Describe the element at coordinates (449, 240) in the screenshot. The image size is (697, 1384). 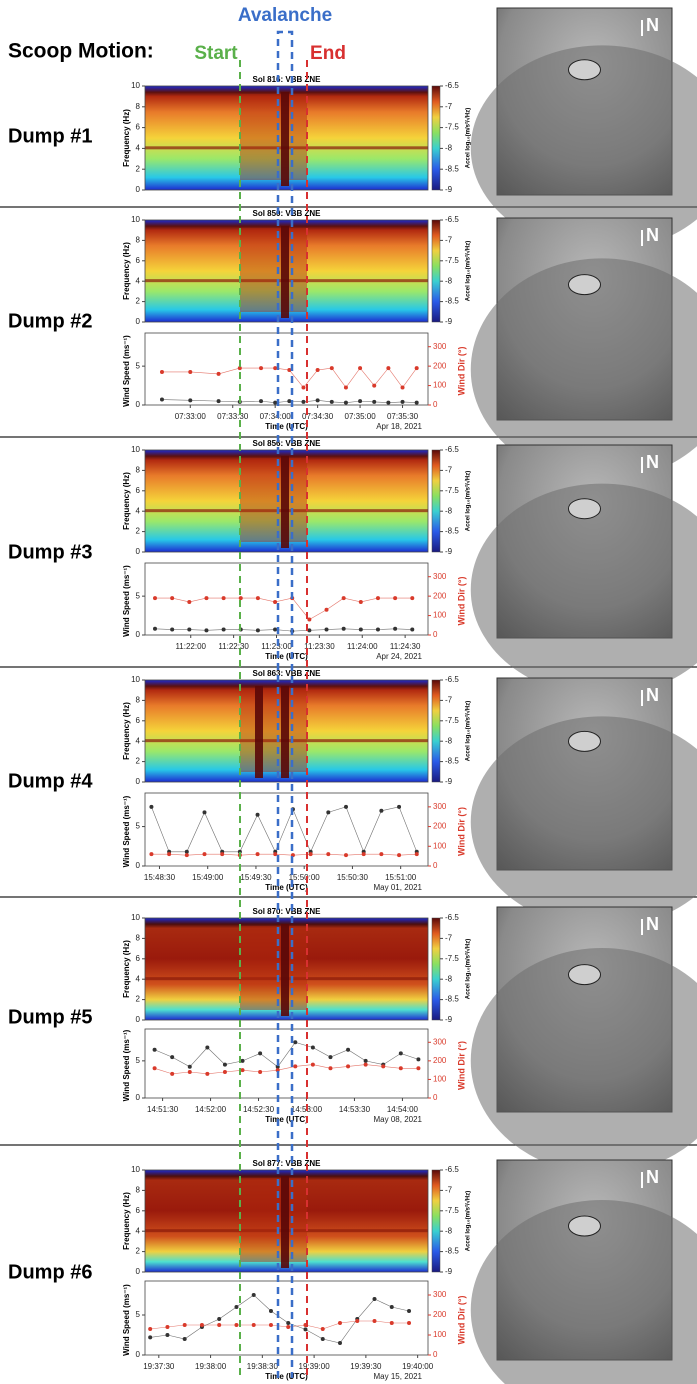
I see `colorbar-tick-label: -7` at that location.